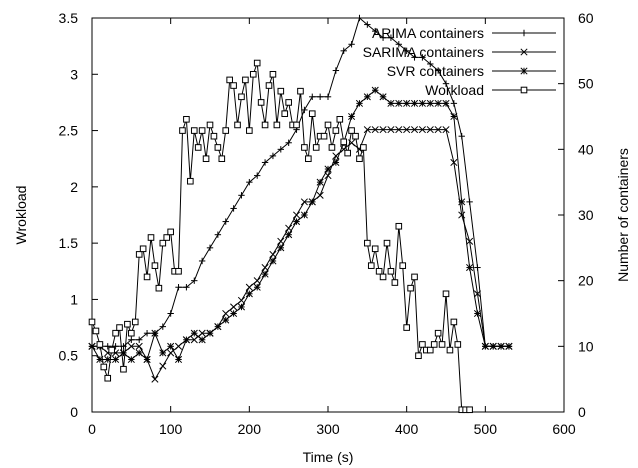 The height and width of the screenshot is (468, 638). Describe the element at coordinates (586, 346) in the screenshot. I see `y2-tick-label: 10` at that location.